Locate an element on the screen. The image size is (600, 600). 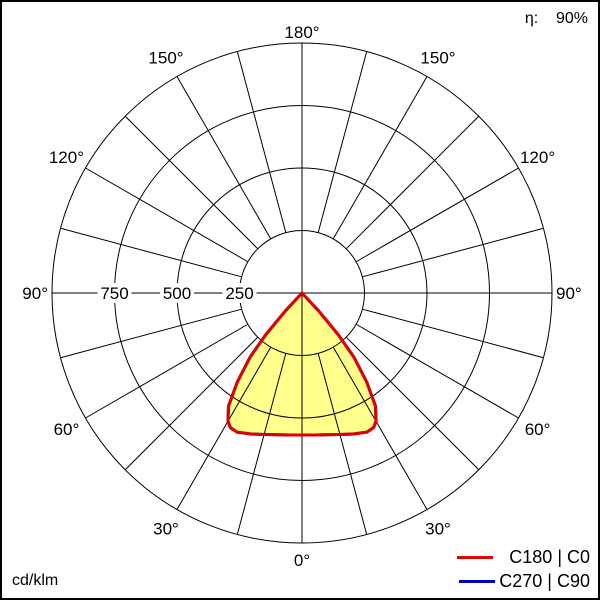
radial-tick-label: 250 is located at coordinates (239, 293).